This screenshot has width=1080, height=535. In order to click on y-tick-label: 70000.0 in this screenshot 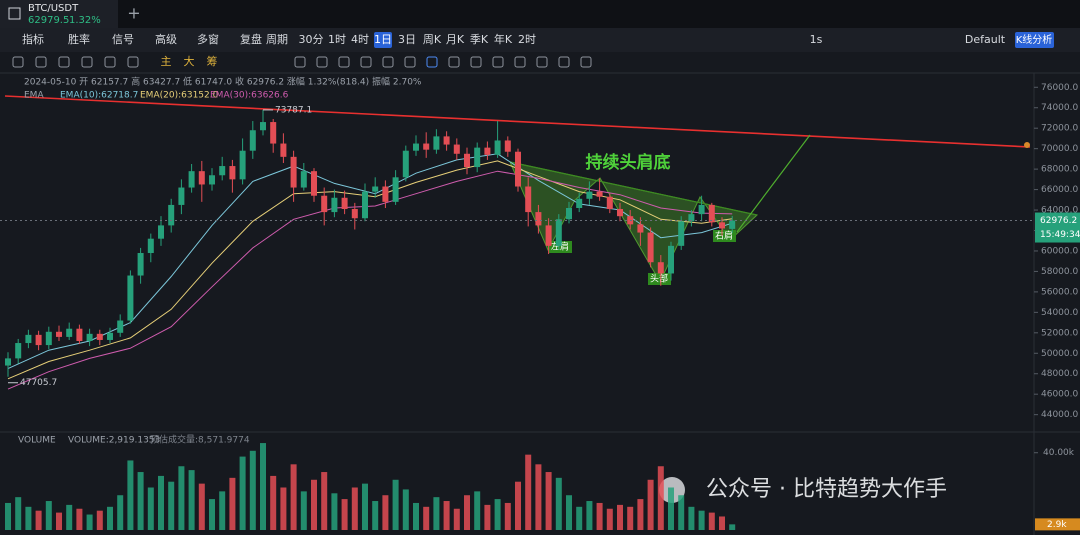, I will do `click(1059, 149)`.